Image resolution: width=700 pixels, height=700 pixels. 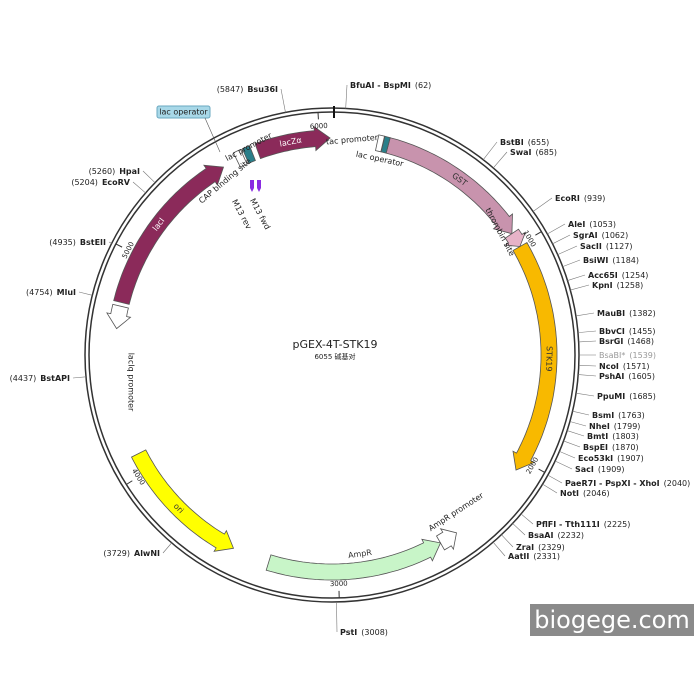 I want to click on site-name: PflFI - Tth111I, so click(x=568, y=524).